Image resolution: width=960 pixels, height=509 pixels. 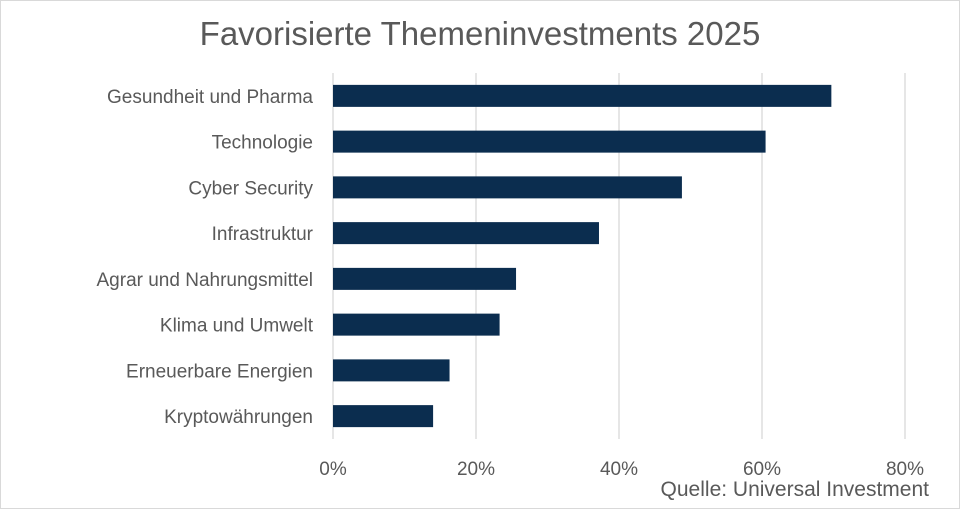 I want to click on source-note: Quelle: Universal Investment, so click(x=794, y=489).